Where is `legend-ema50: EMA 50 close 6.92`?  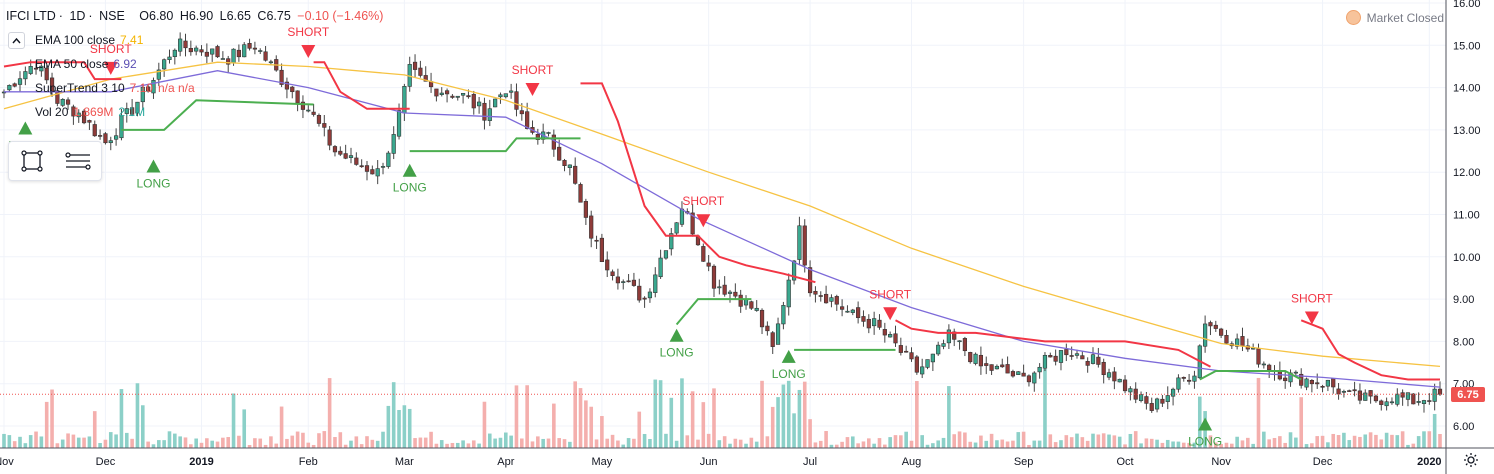 legend-ema50: EMA 50 close 6.92 is located at coordinates (86, 64).